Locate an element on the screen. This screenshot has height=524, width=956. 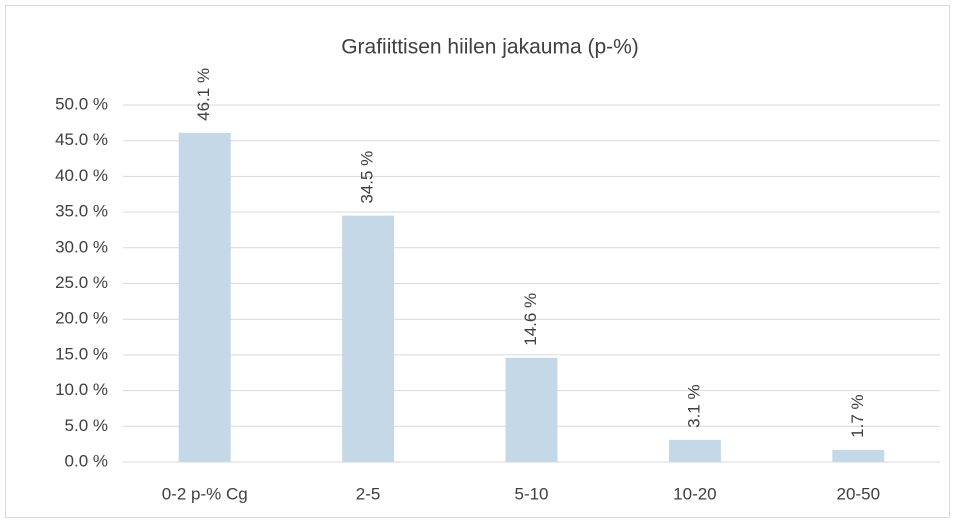
chart-title: Grafiittisen hiilen jakauma (p-%) is located at coordinates (490, 47).